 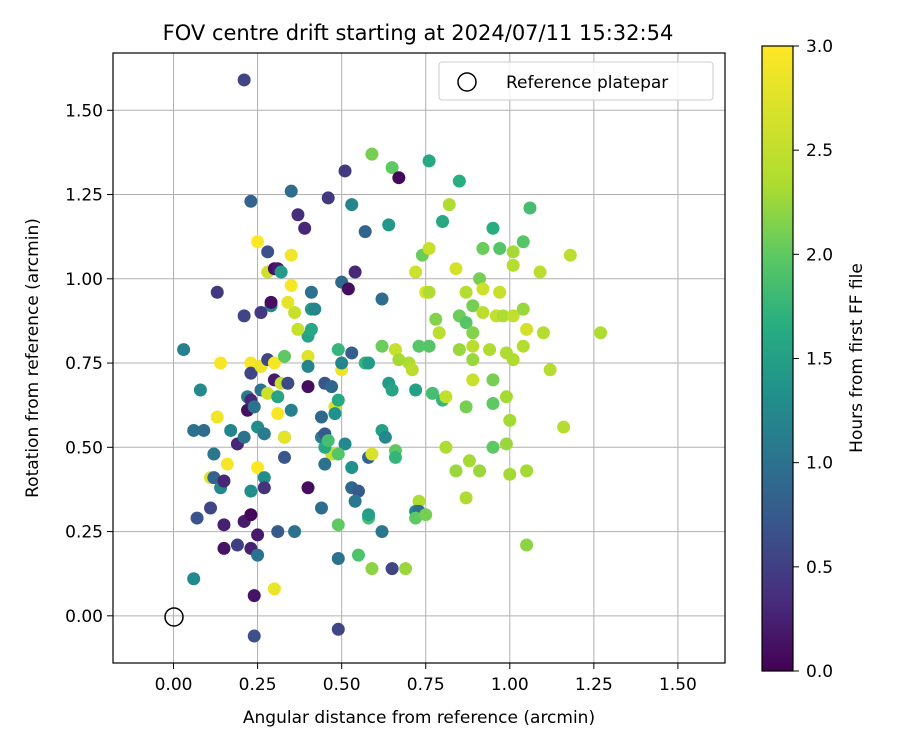 What do you see at coordinates (84, 448) in the screenshot?
I see `y-tick-label: 0.50` at bounding box center [84, 448].